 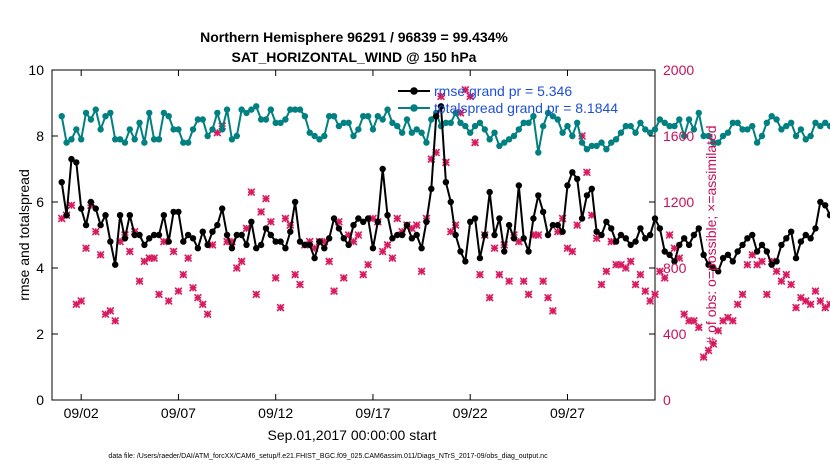 What do you see at coordinates (470, 413) in the screenshot?
I see `x-tick-label: 09/22` at bounding box center [470, 413].